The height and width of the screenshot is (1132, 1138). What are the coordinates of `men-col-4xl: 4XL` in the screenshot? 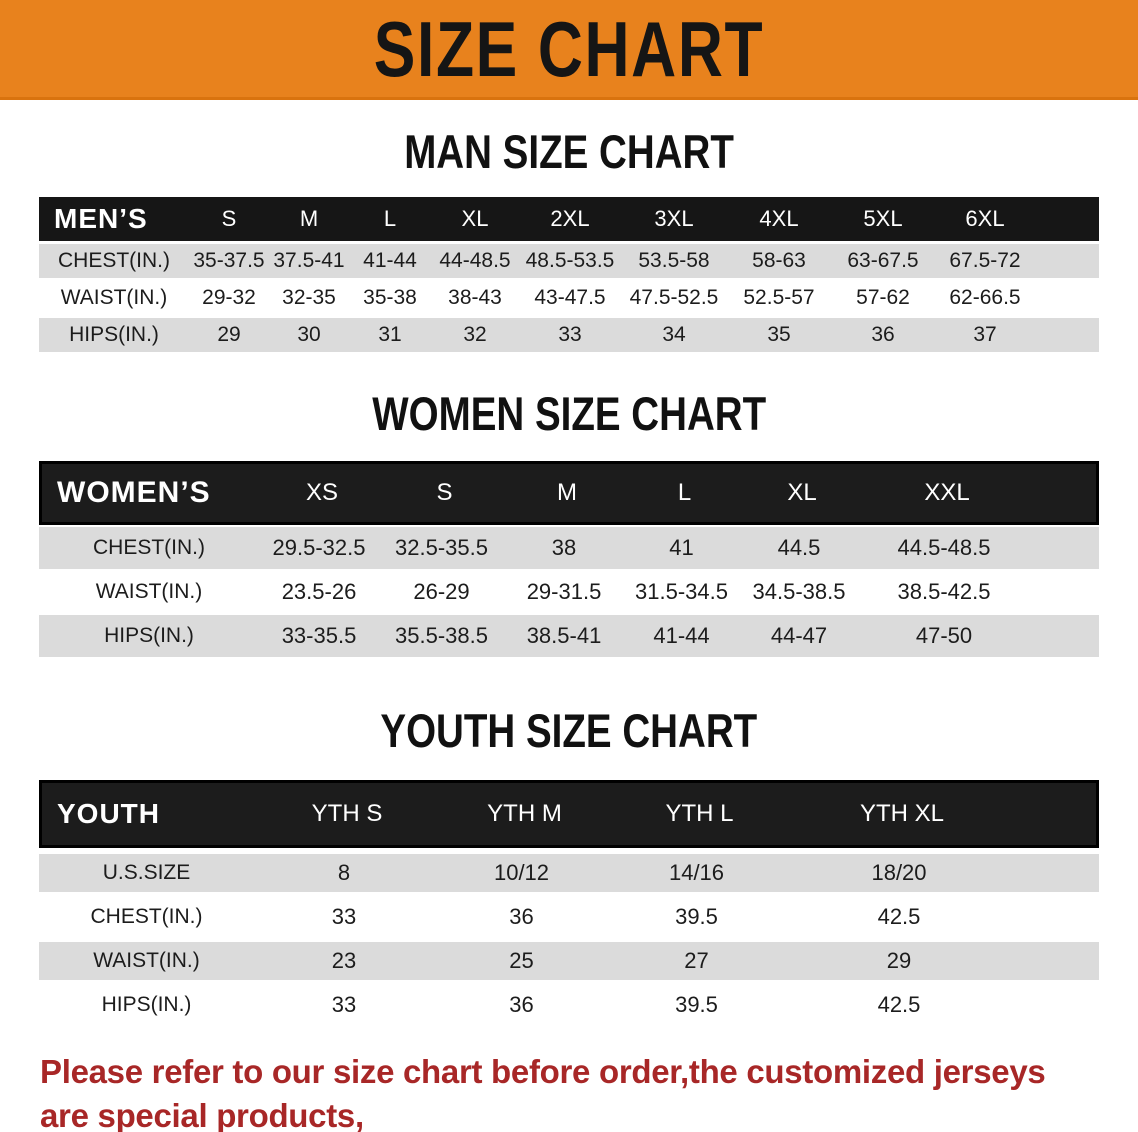 It's located at (779, 218).